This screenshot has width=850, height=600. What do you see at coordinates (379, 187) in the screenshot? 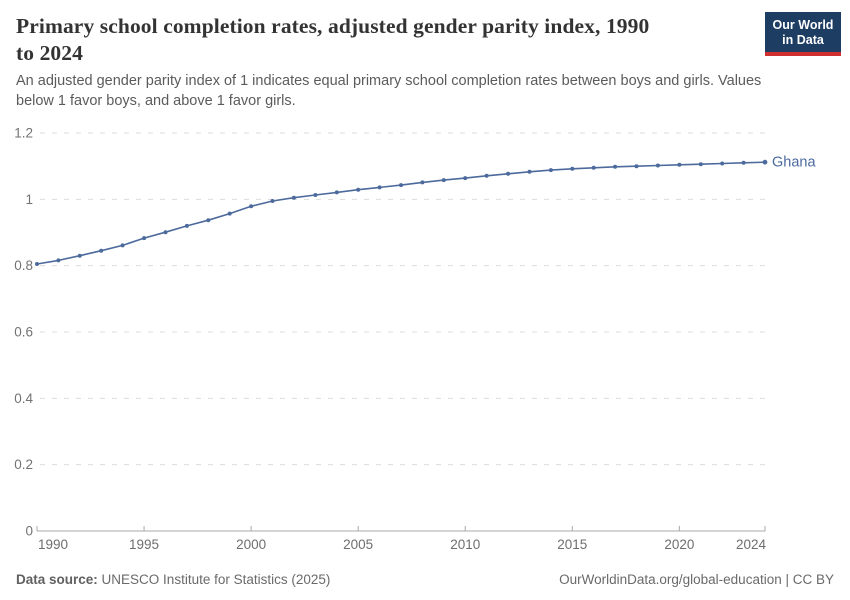
I see `data-point-2006` at bounding box center [379, 187].